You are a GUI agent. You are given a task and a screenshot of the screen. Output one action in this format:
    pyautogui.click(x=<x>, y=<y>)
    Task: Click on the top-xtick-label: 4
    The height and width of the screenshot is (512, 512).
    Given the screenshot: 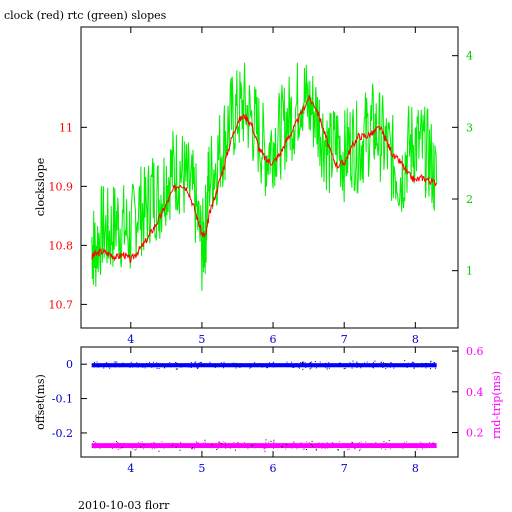 What is the action you would take?
    pyautogui.click(x=130, y=339)
    